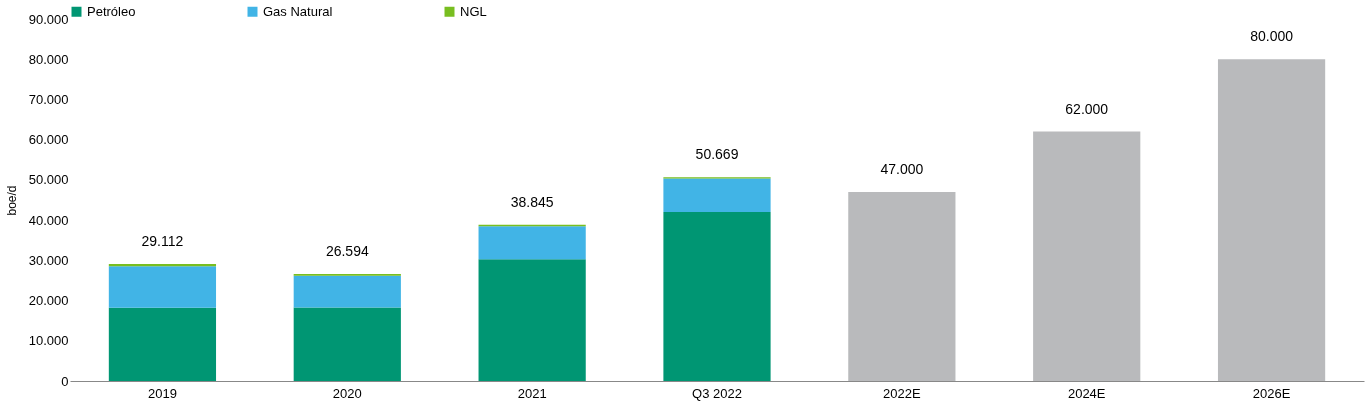  What do you see at coordinates (902, 393) in the screenshot?
I see `x-tick-label: 2022E` at bounding box center [902, 393].